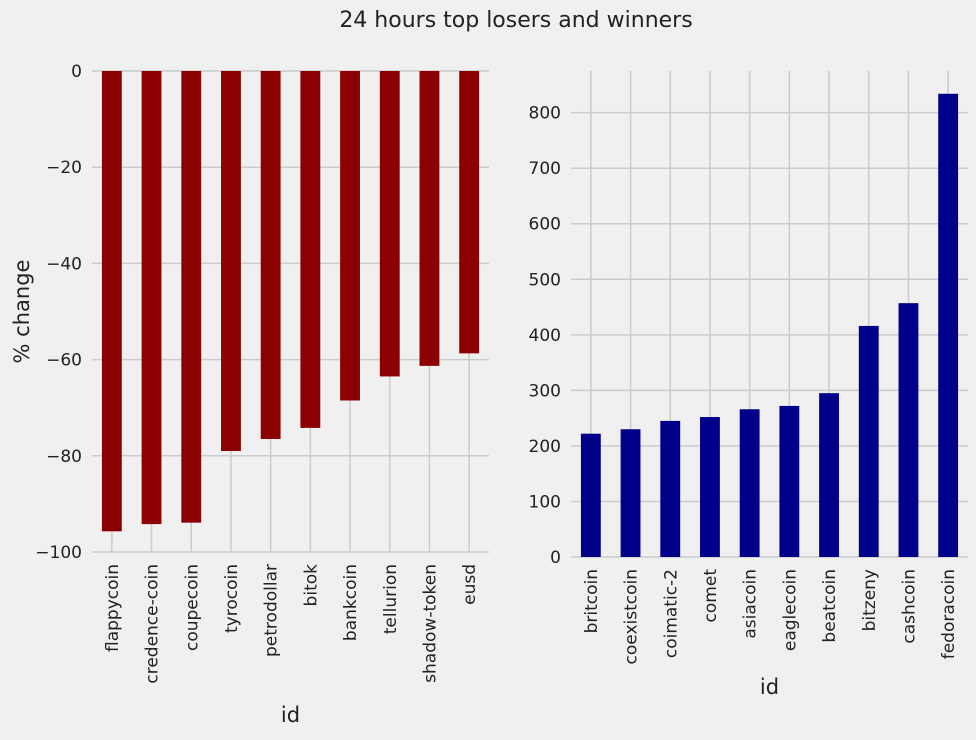 This screenshot has width=976, height=740. What do you see at coordinates (310, 249) in the screenshot?
I see `bar-bitok` at bounding box center [310, 249].